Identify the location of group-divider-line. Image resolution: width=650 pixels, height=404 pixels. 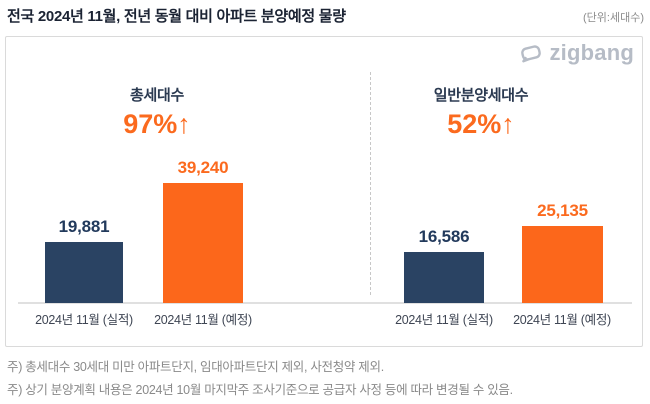
(370, 183).